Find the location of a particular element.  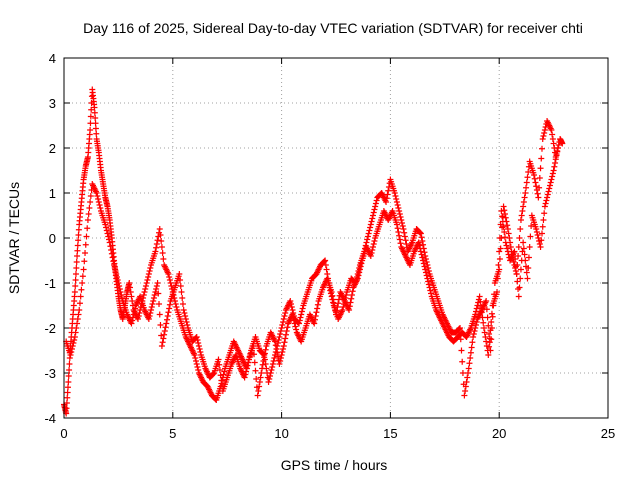

y-tick-label: -4 is located at coordinates (50, 418).